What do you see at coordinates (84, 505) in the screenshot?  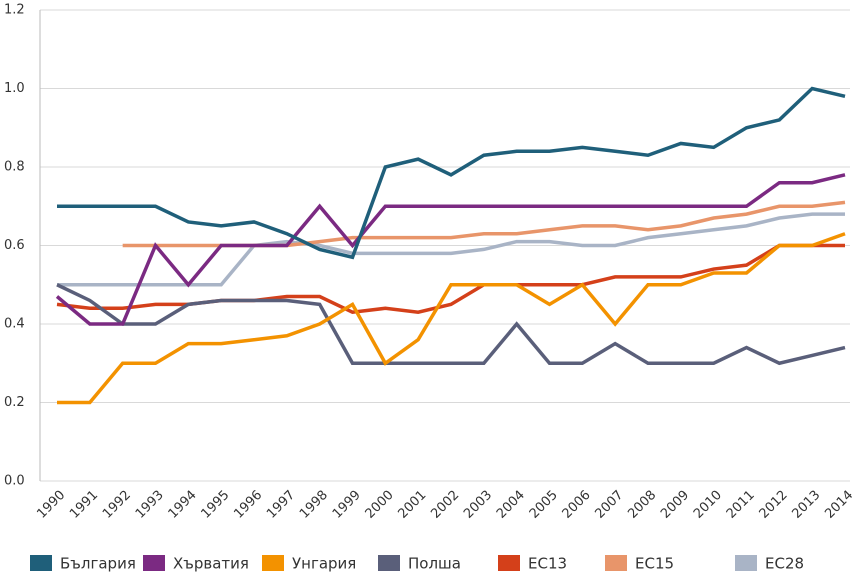 I see `x-tick-label: 1991` at bounding box center [84, 505].